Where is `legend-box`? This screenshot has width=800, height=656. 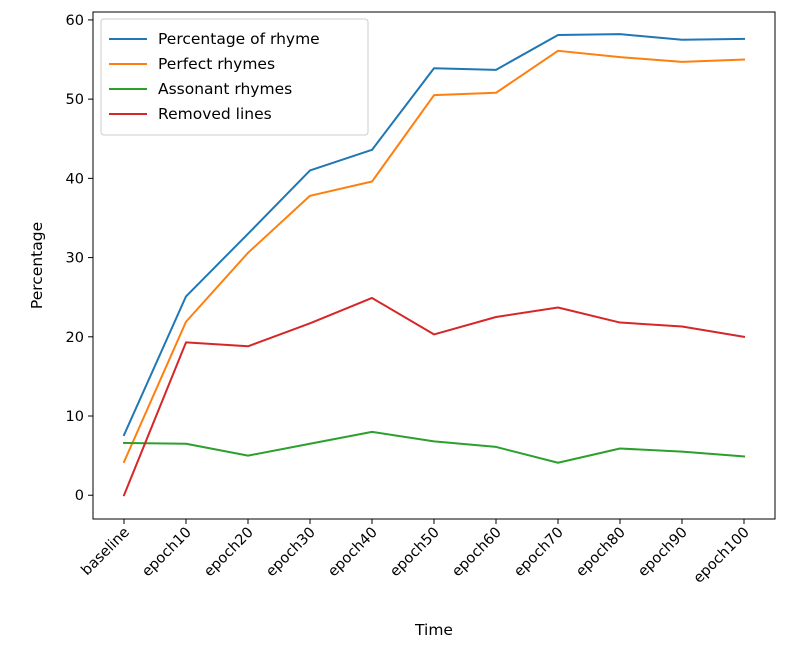
legend-box is located at coordinates (234, 77).